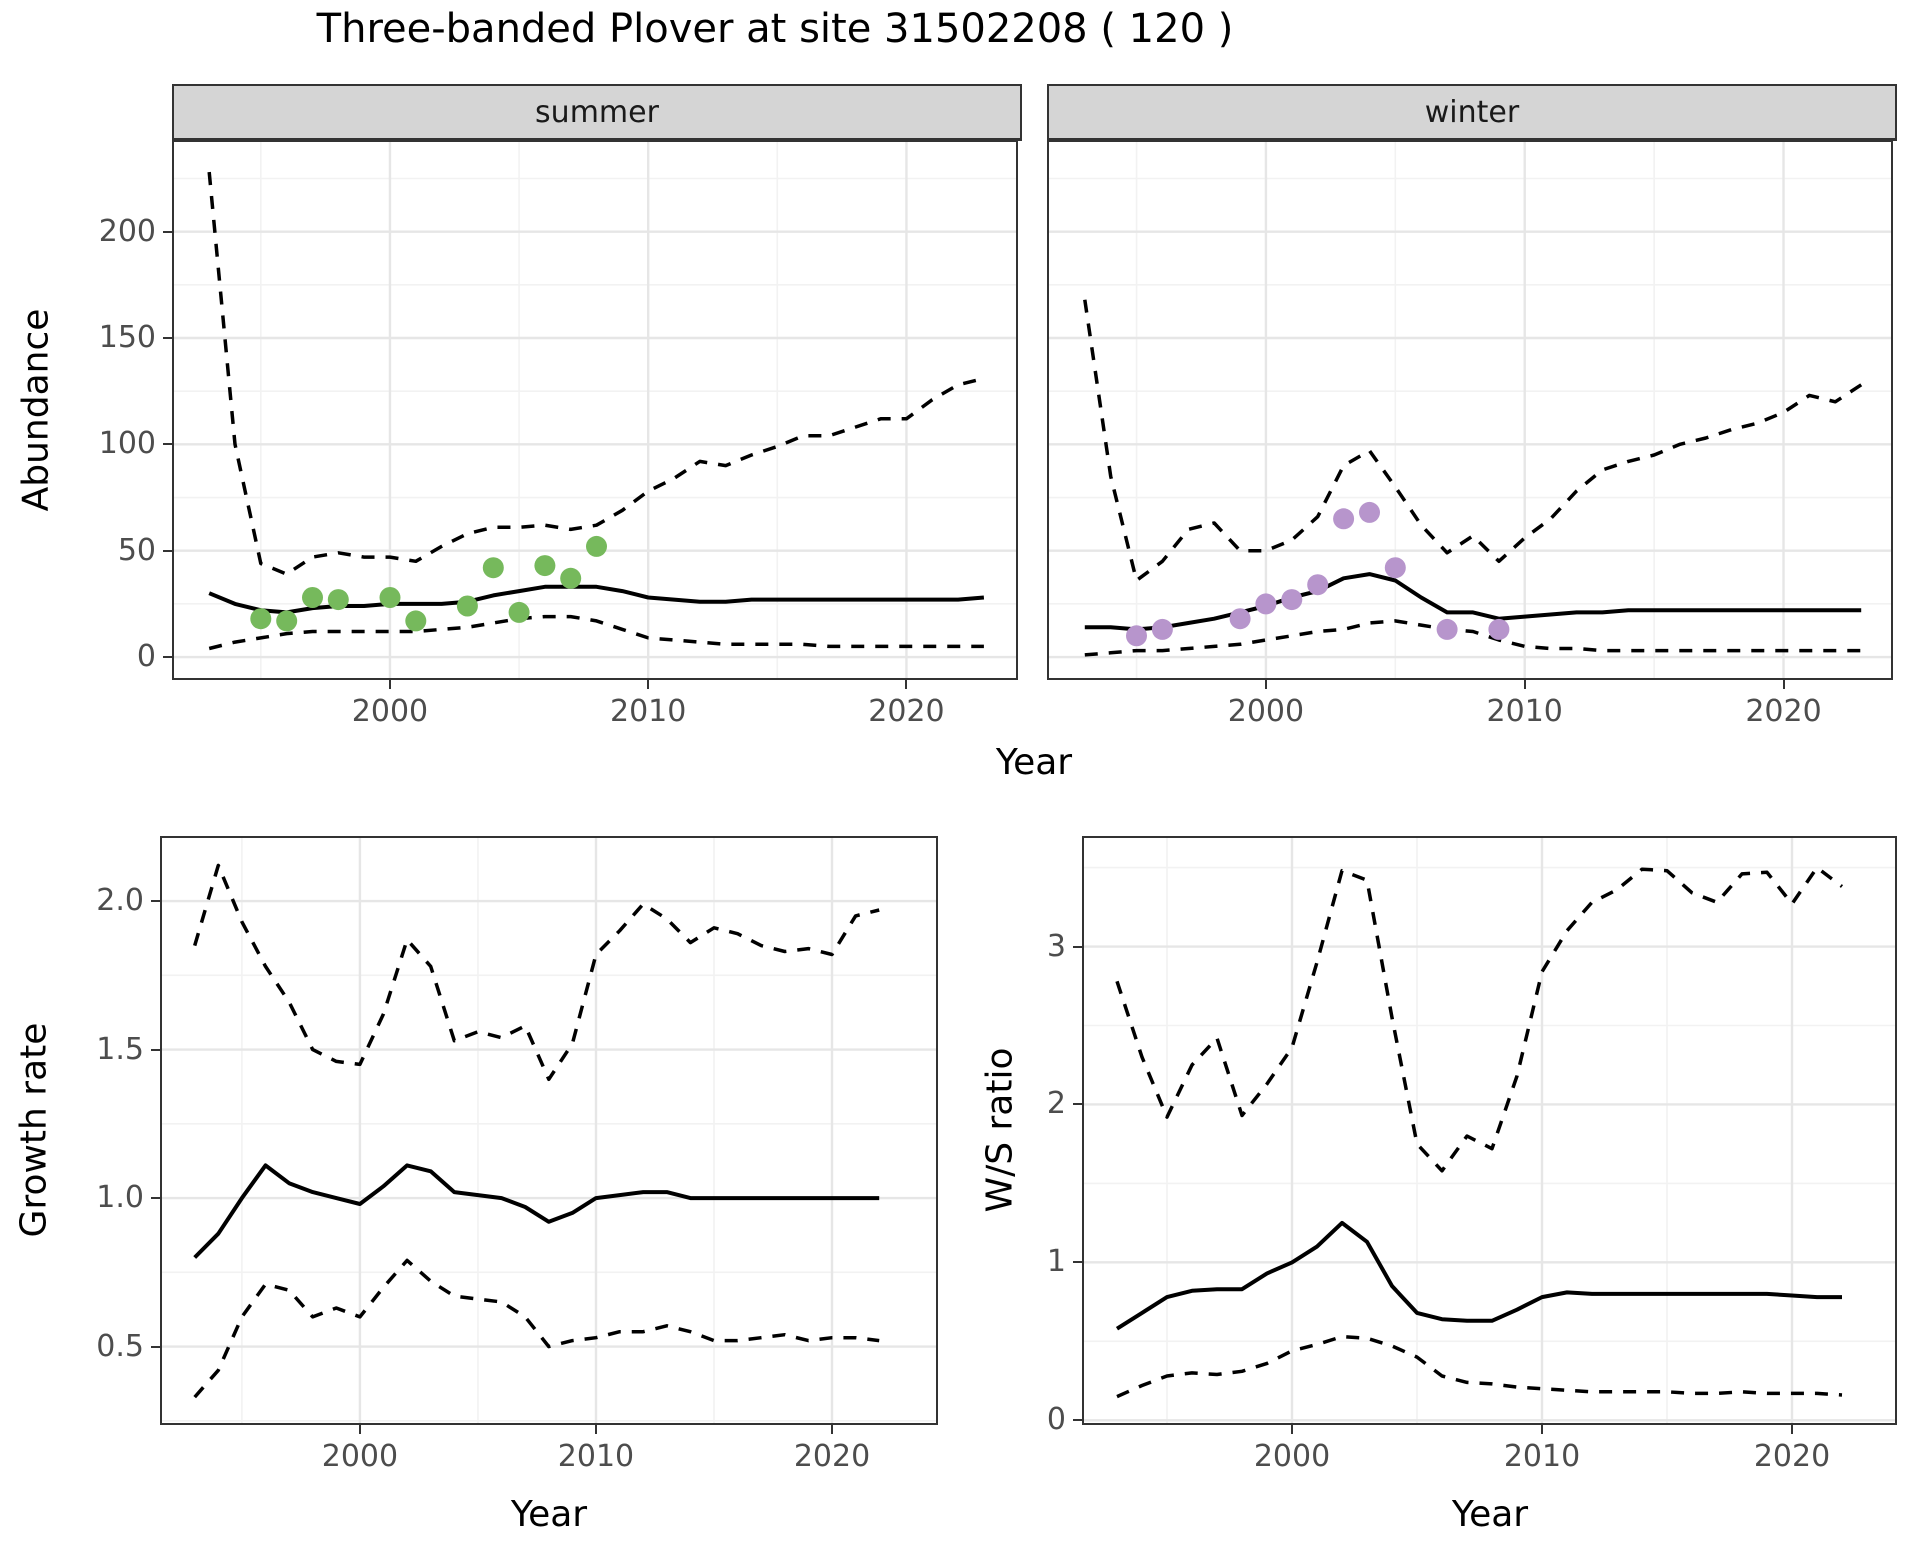 The width and height of the screenshot is (1920, 1560). Describe the element at coordinates (1056, 946) in the screenshot. I see `y-axis-tick-label: 3` at that location.